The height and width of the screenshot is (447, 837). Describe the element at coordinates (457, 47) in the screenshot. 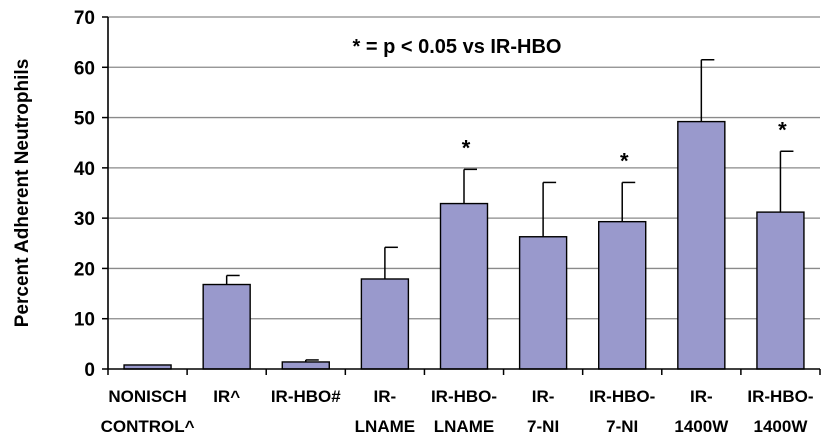

I see `significance-legend: * = p < 0.05 vs IR-HBO` at that location.